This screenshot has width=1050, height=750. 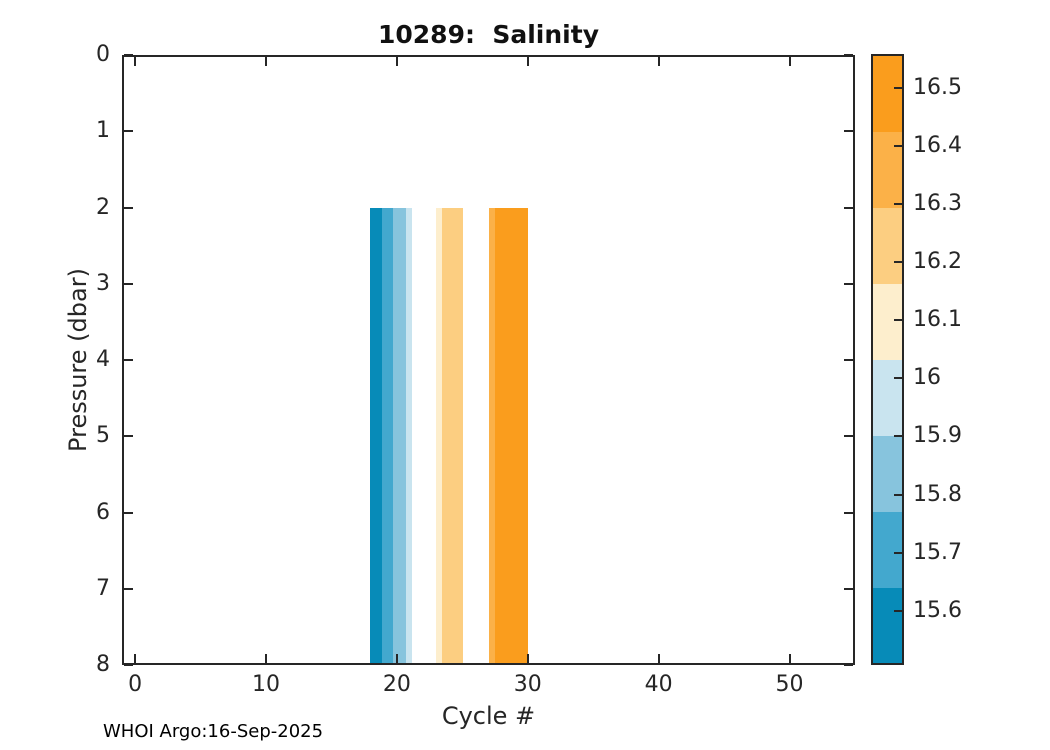 I want to click on y-tick-label: 2, so click(x=103, y=207).